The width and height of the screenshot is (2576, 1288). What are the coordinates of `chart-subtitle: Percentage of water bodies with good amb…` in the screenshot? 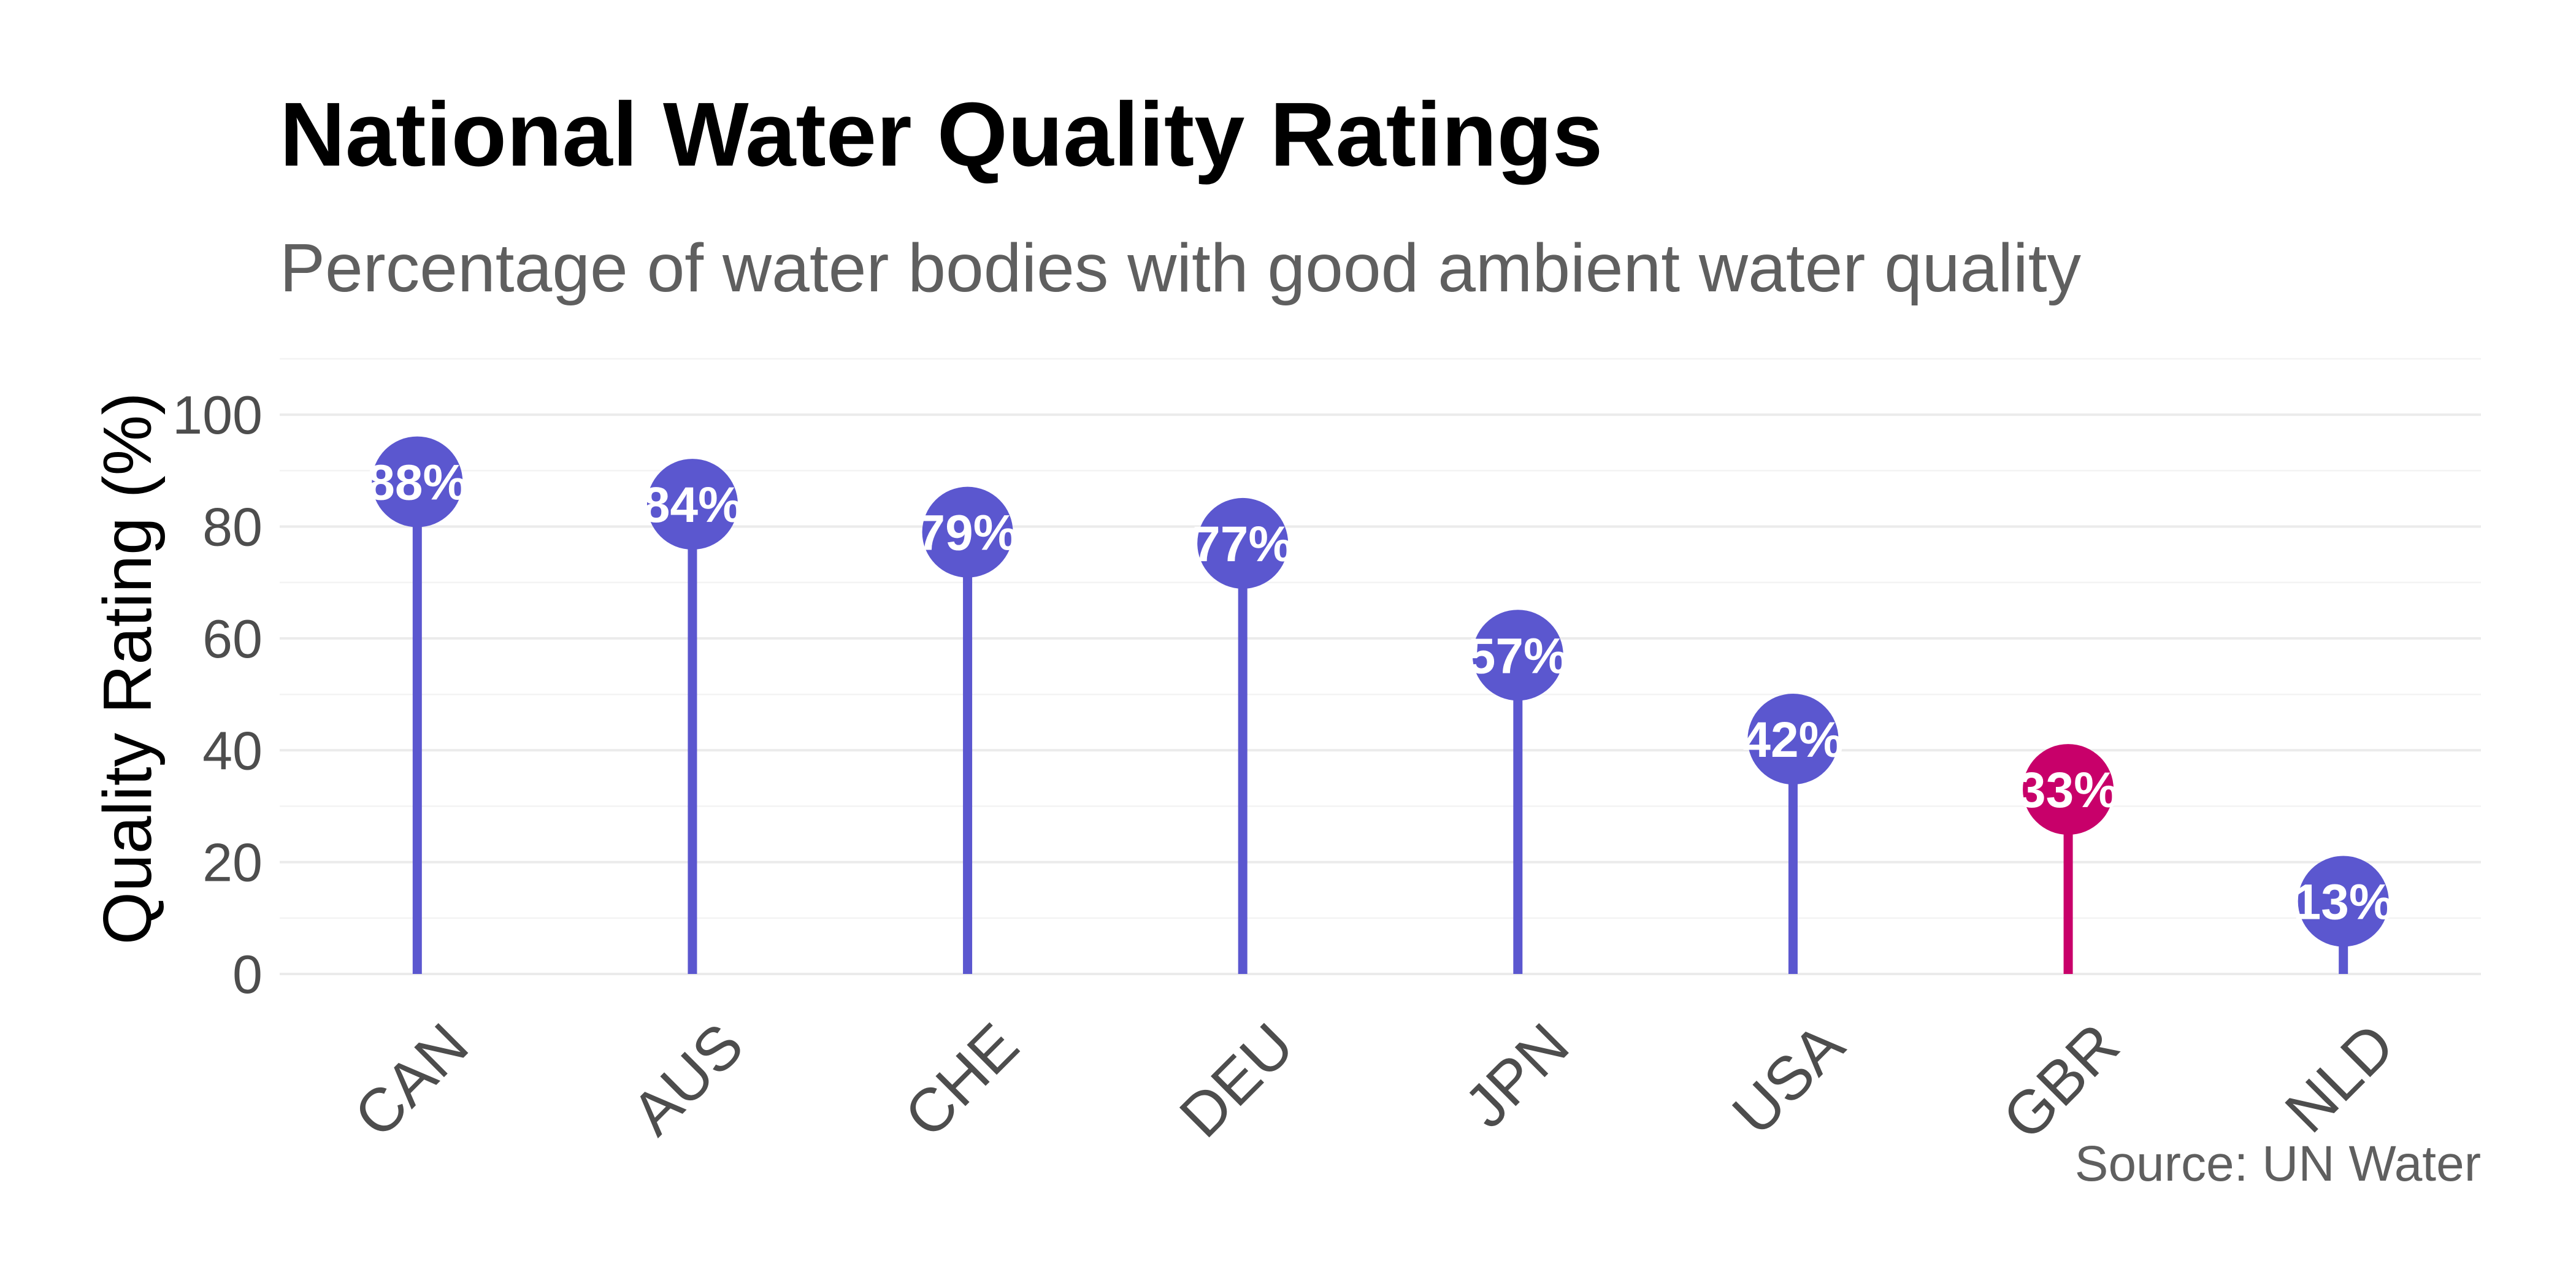 It's located at (1181, 268).